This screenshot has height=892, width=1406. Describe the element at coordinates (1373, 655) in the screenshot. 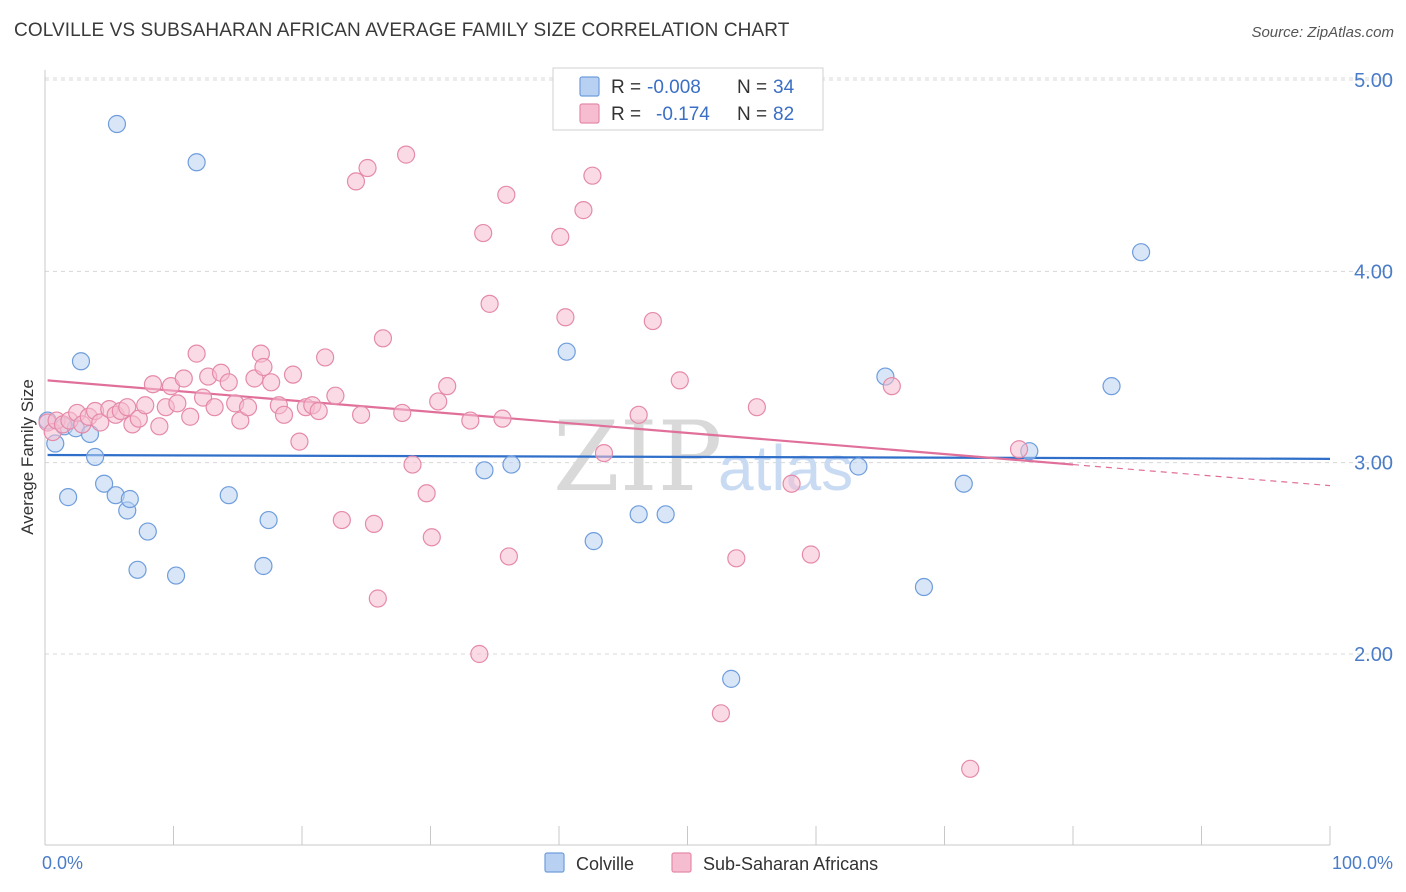

I see `y-tick-label-0: 2.00` at that location.